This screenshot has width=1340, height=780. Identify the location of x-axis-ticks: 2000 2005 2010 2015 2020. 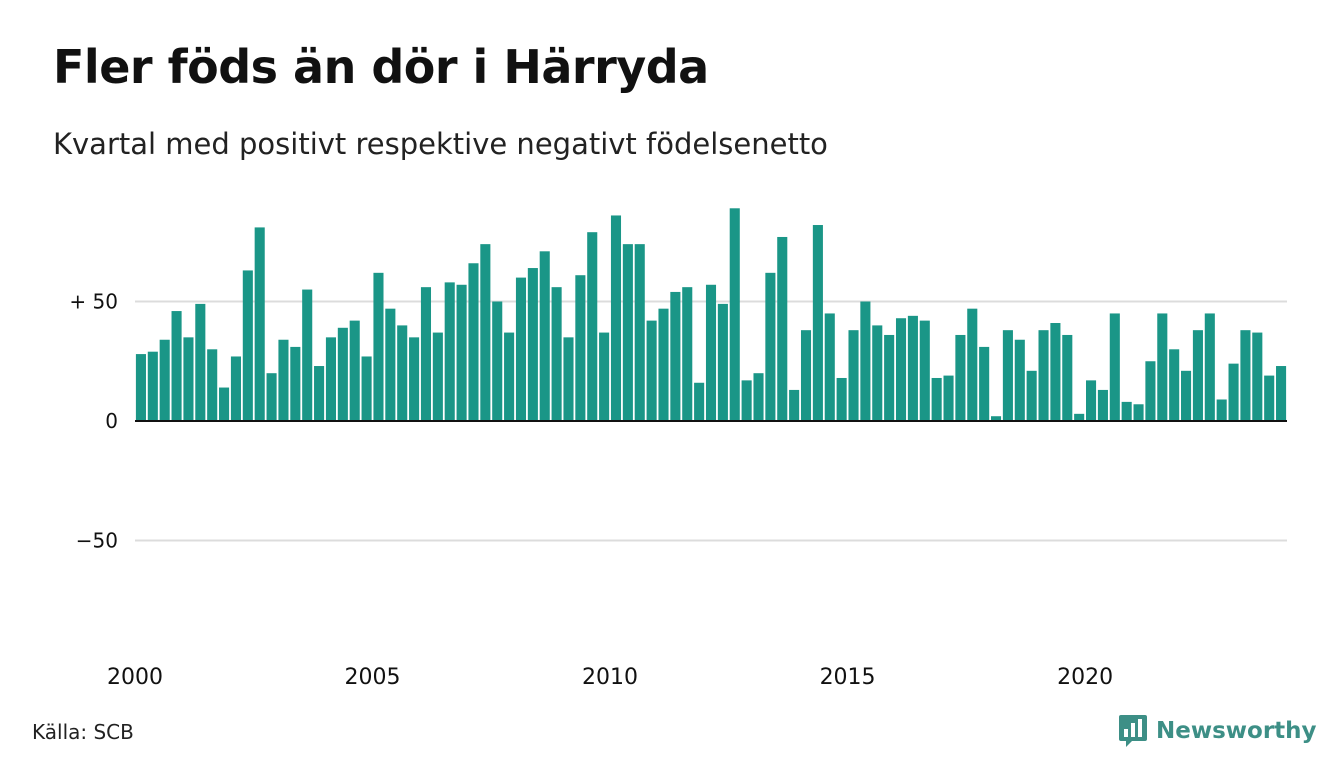
(610, 677).